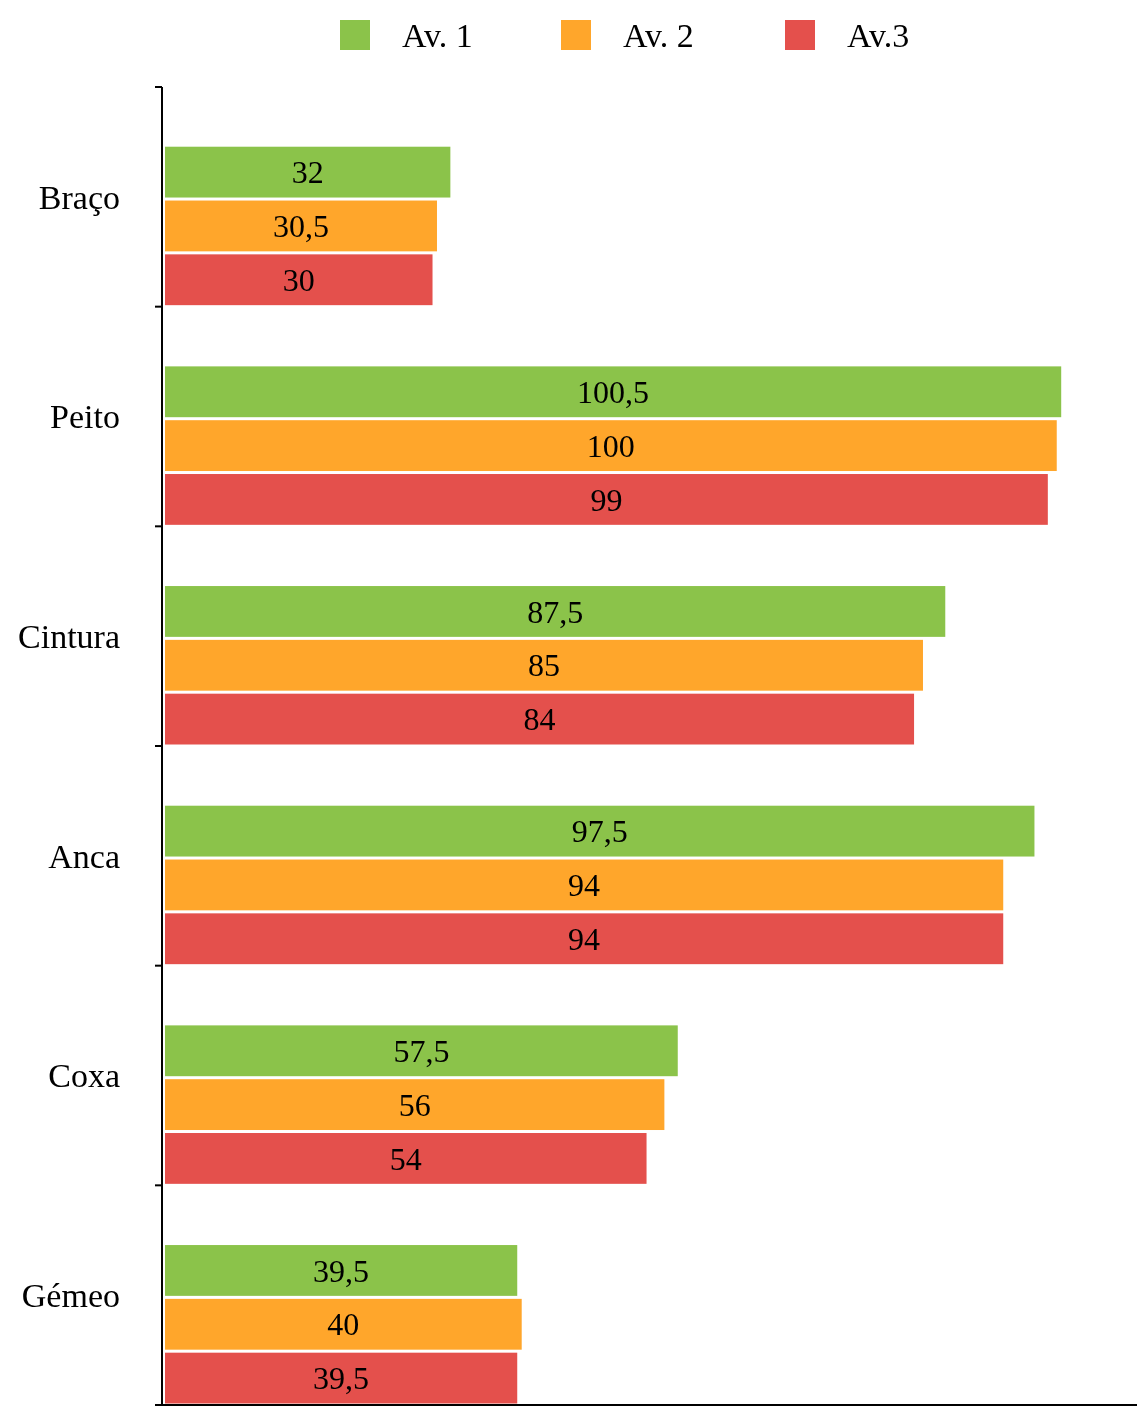  What do you see at coordinates (658, 35) in the screenshot?
I see `legend-label: Av. 2` at bounding box center [658, 35].